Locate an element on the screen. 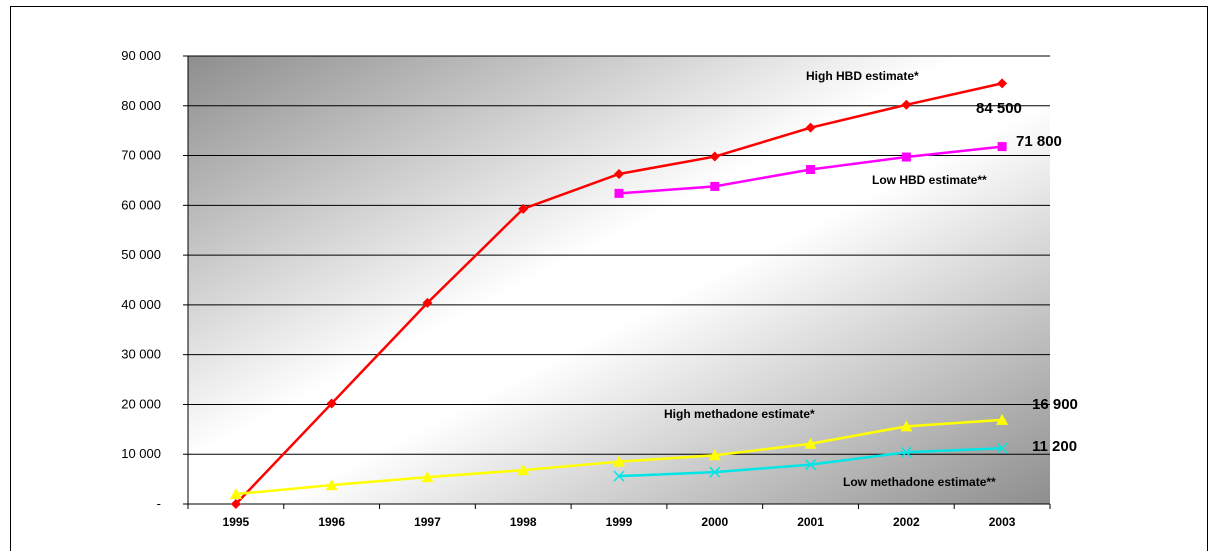 The height and width of the screenshot is (551, 1214). series-label-high-hbd: High HBD estimate* is located at coordinates (862, 76).